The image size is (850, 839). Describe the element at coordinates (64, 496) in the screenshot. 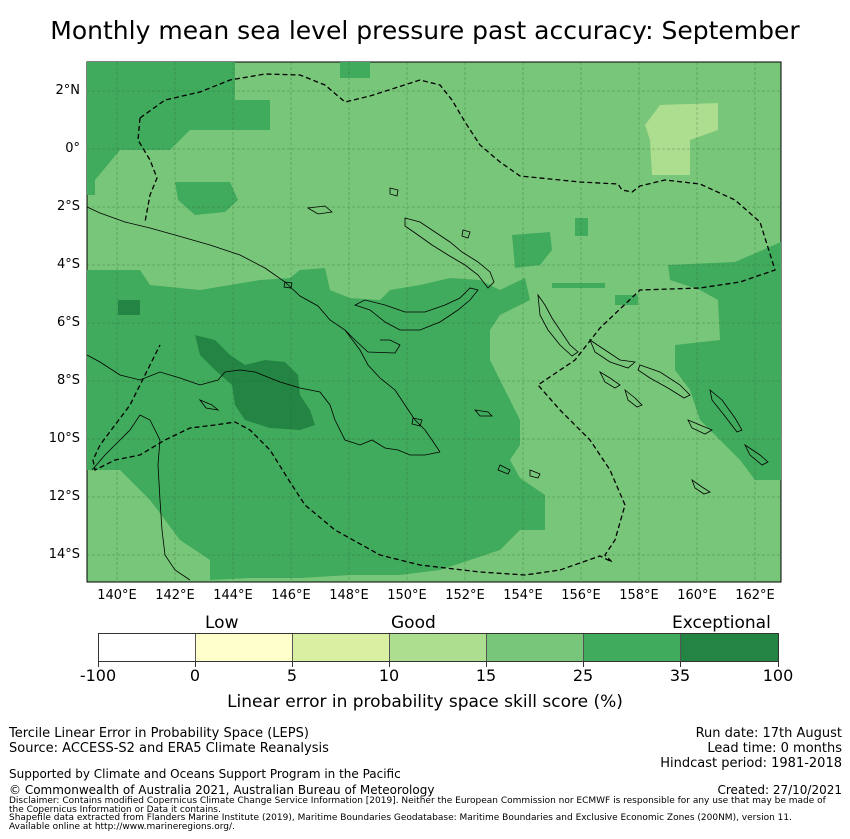

I see `lat-label: 12°S` at that location.